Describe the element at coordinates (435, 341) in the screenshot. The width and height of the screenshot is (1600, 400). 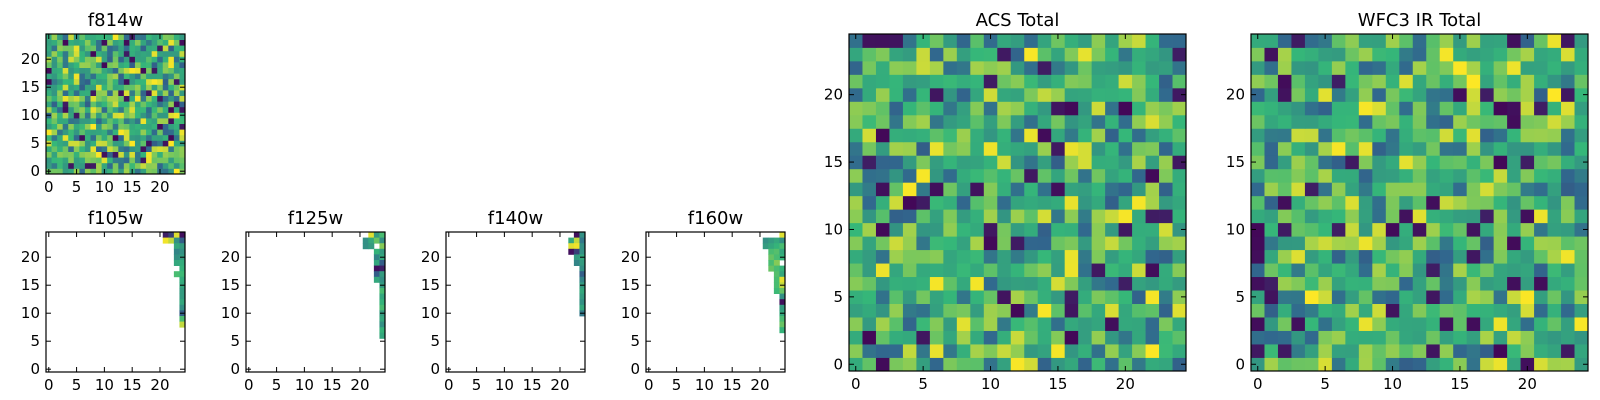
I see `y-tick-label: 5` at that location.